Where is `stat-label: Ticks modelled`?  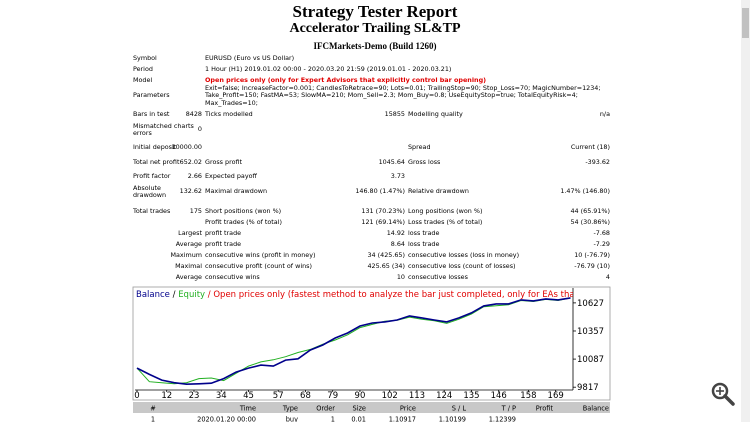 stat-label: Ticks modelled is located at coordinates (229, 114).